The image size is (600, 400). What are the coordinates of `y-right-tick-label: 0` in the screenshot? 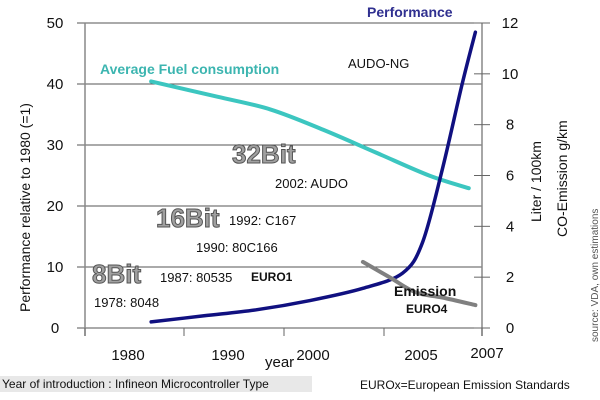 It's located at (510, 328).